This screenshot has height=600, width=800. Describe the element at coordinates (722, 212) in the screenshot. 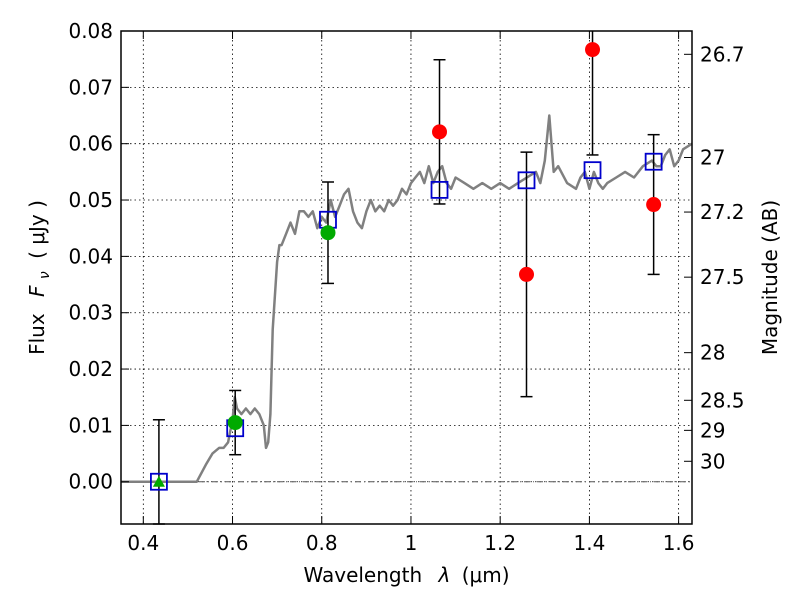

I see `y2-tick-label: 27.2` at that location.